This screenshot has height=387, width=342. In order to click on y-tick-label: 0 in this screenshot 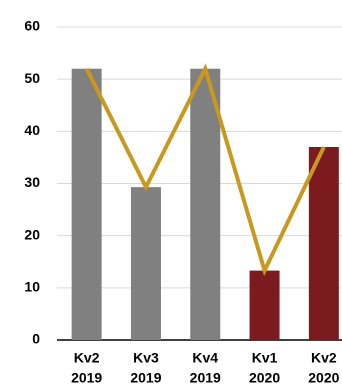, I will do `click(36, 339)`.